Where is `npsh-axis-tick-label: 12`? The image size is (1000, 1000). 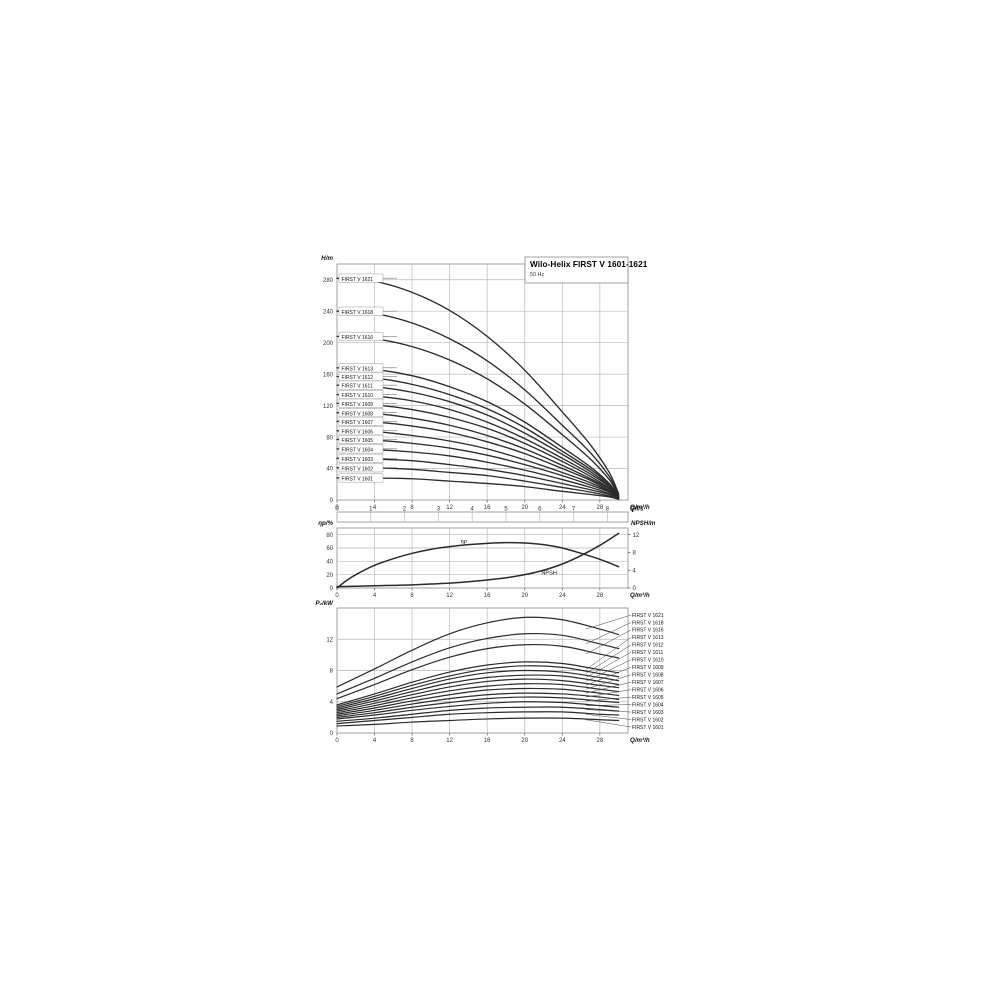 npsh-axis-tick-label: 12 is located at coordinates (636, 536).